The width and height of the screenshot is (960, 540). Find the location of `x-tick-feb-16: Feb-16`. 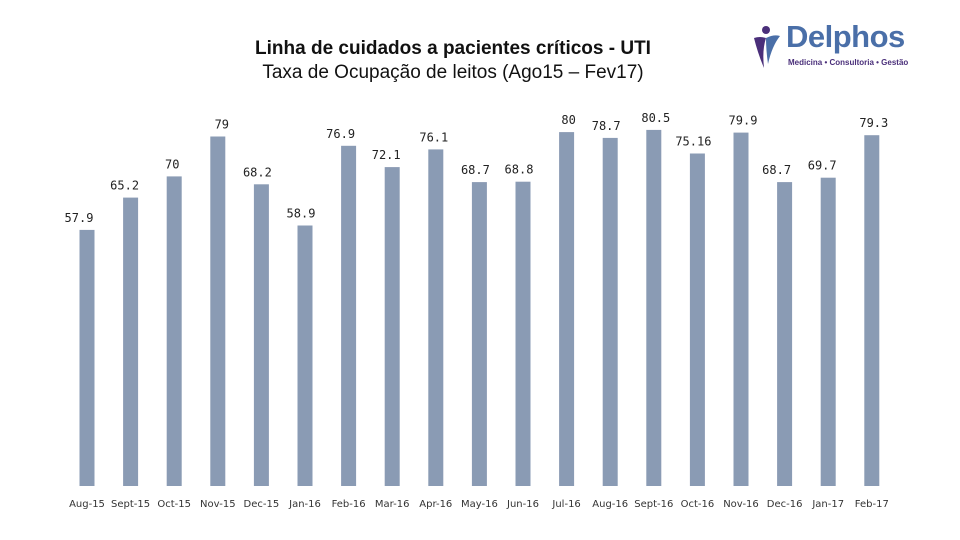

x-tick-feb-16: Feb-16 is located at coordinates (349, 504).